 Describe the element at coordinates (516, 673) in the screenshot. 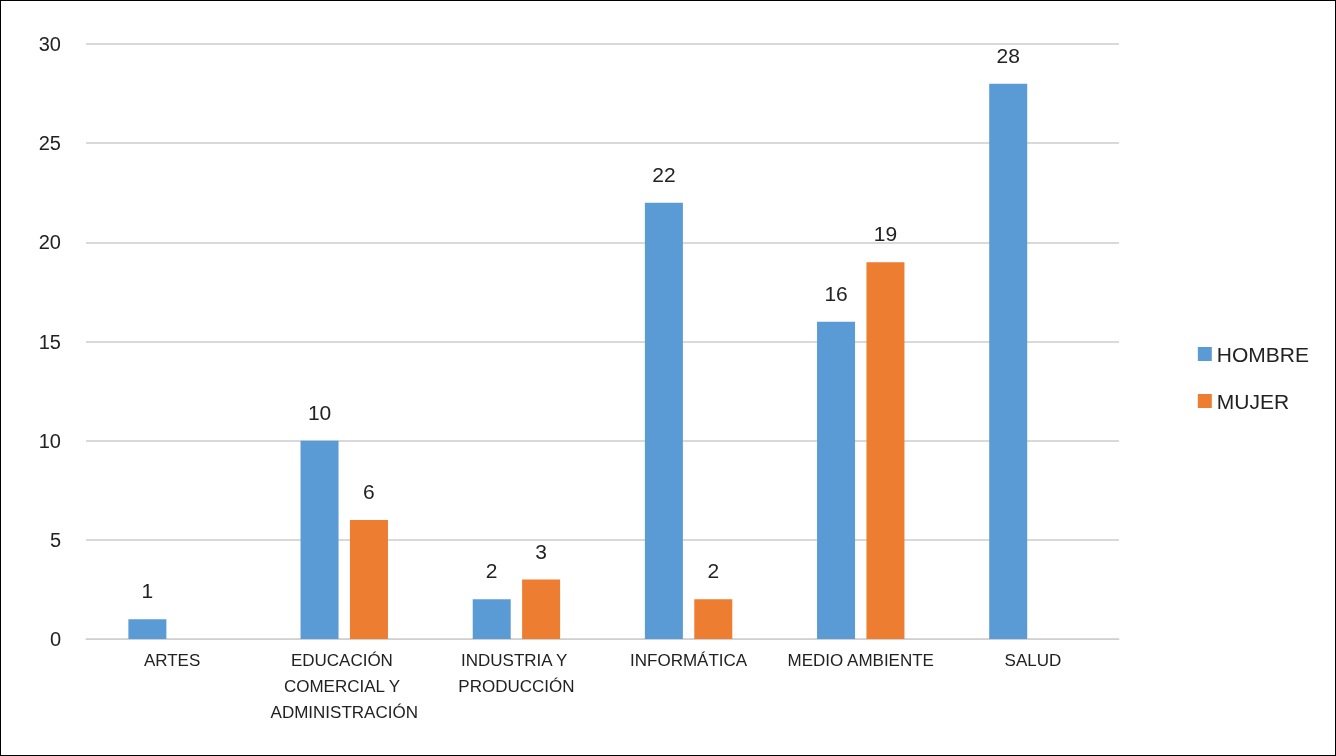

I see `x-tick-label: INDUSTRIA Y PRODUCCIÓN` at that location.